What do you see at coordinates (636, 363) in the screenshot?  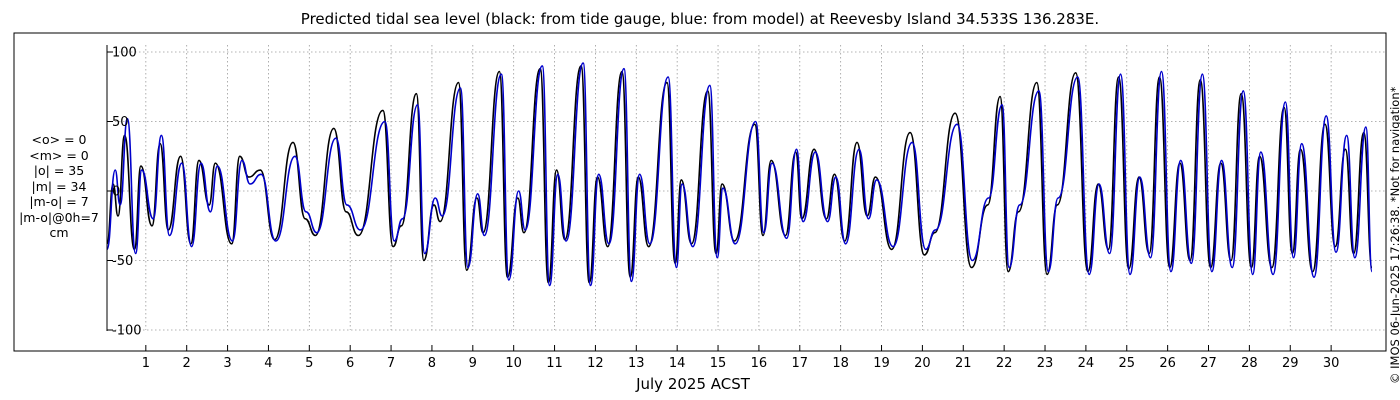 I see `x-tick-label: 13` at bounding box center [636, 363].